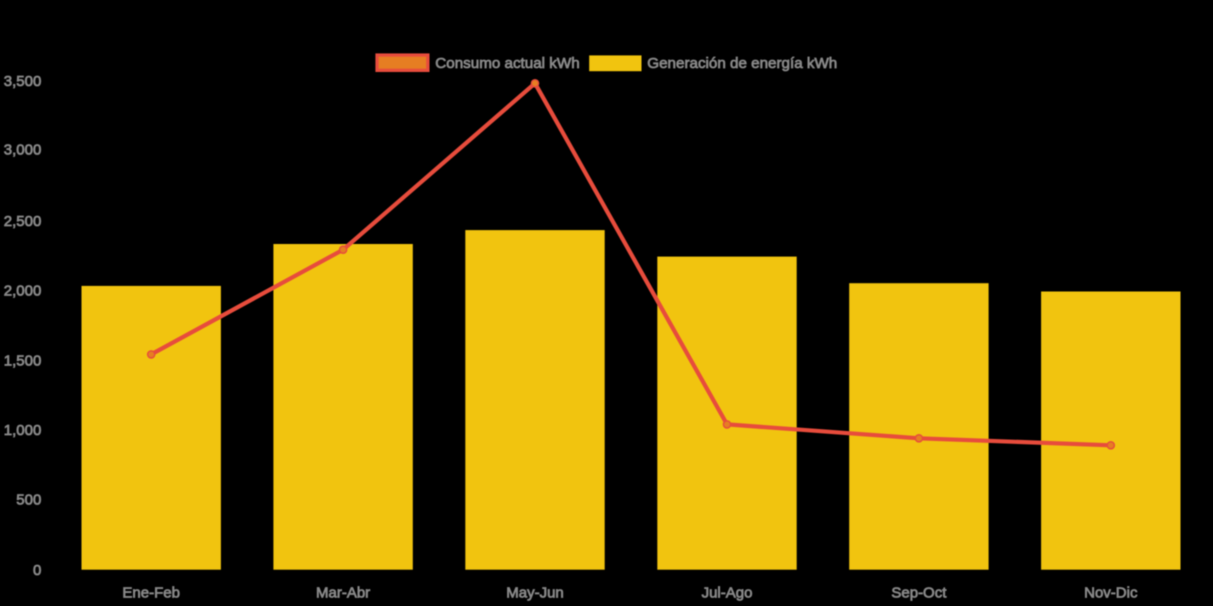 Image resolution: width=1213 pixels, height=606 pixels. I want to click on svg-text: Consumo actual kWh, so click(507, 63).